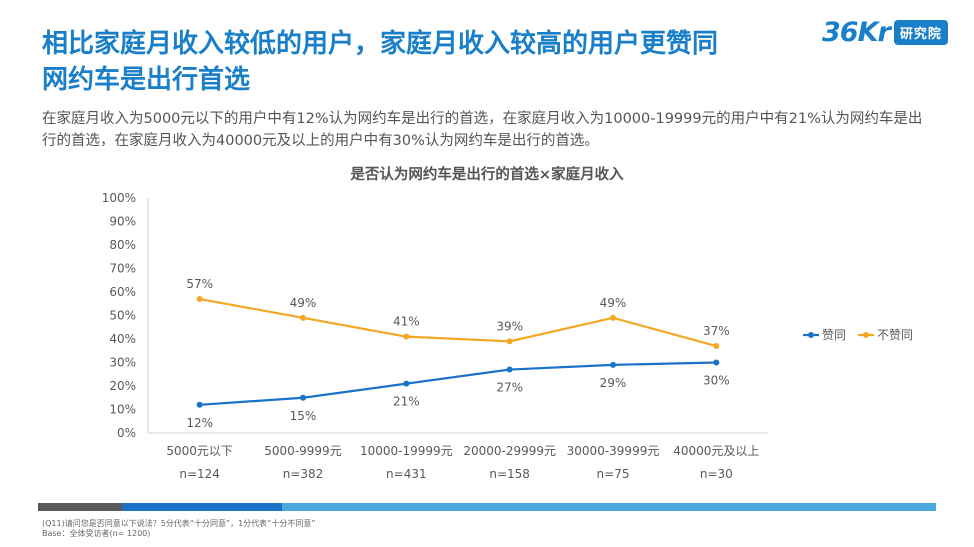  Describe the element at coordinates (122, 222) in the screenshot. I see `y-tick-label: 90%` at that location.